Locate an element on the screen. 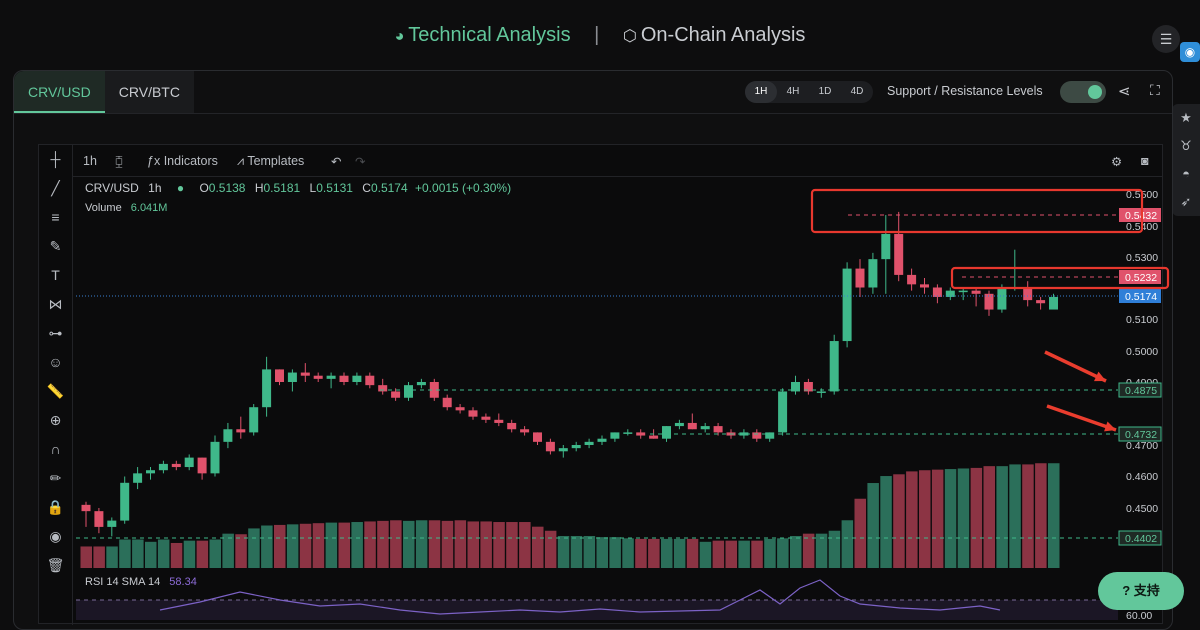  toggle-knob is located at coordinates (1095, 92).